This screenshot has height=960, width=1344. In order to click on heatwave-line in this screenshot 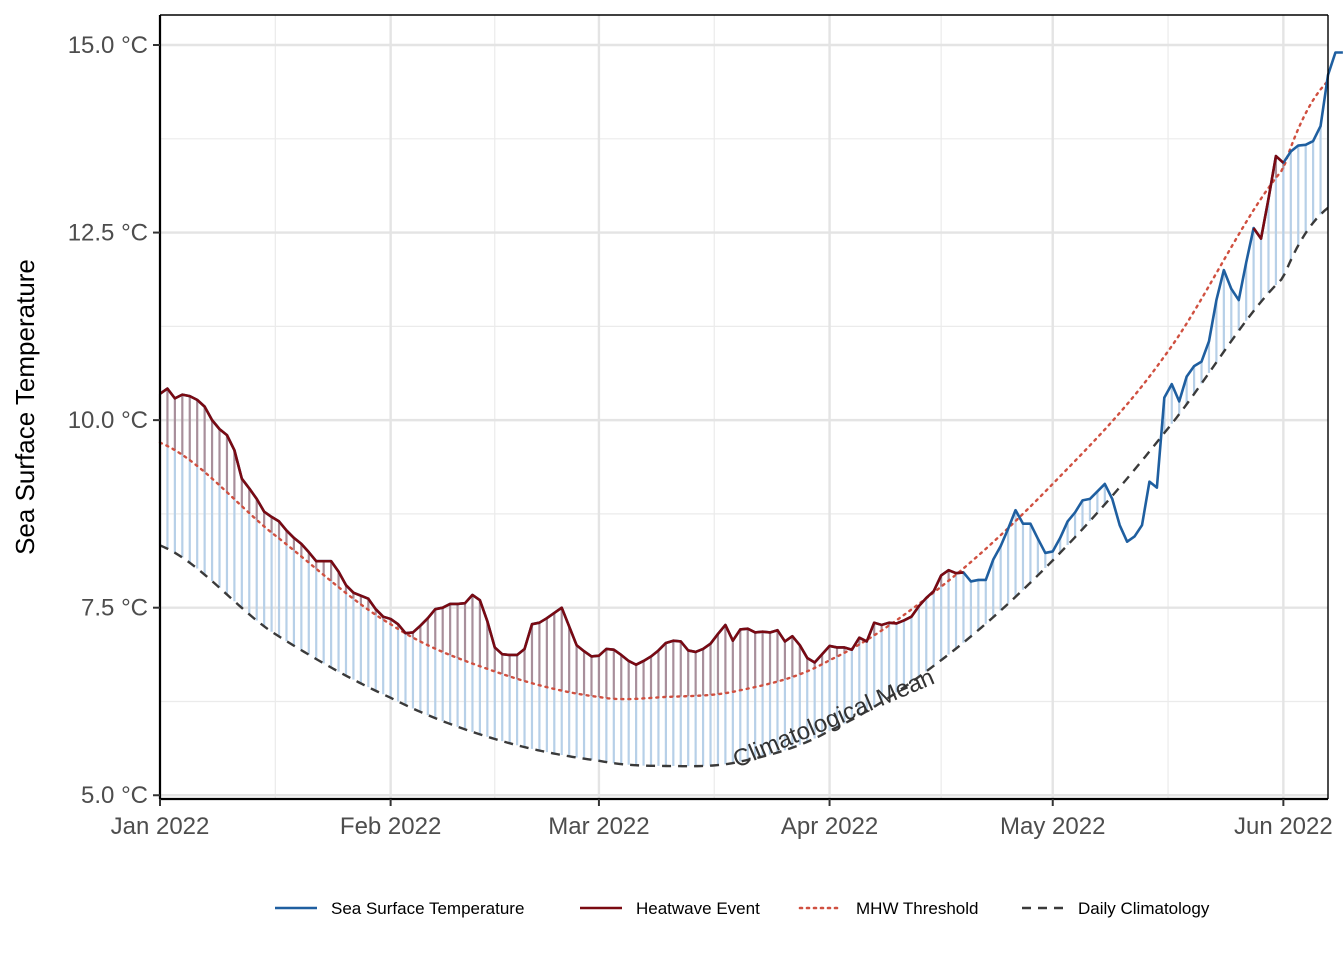, I will do `click(1268, 197)`.